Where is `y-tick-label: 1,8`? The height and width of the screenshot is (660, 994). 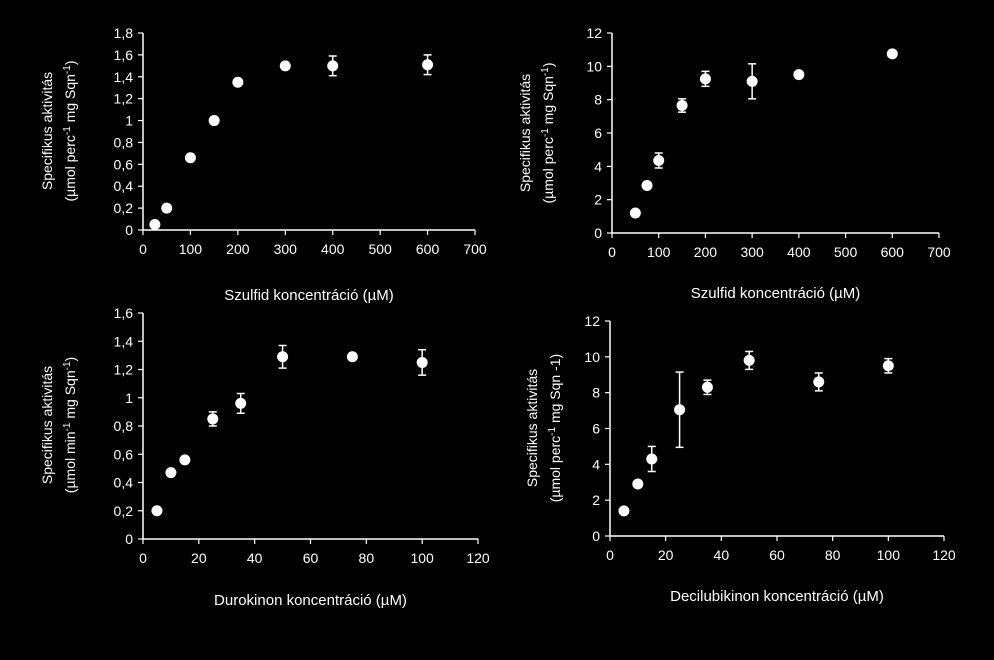 y-tick-label: 1,8 is located at coordinates (124, 33).